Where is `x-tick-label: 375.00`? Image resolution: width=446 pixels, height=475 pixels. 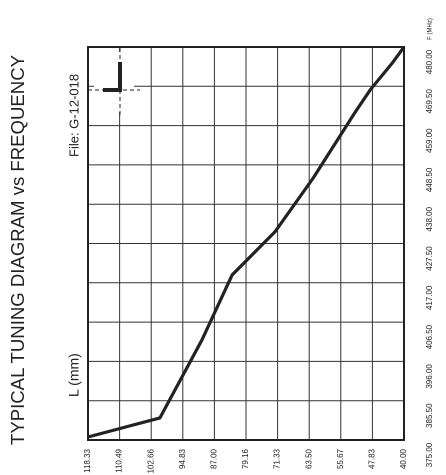
x-tick-label: 375.00 is located at coordinates (429, 454).